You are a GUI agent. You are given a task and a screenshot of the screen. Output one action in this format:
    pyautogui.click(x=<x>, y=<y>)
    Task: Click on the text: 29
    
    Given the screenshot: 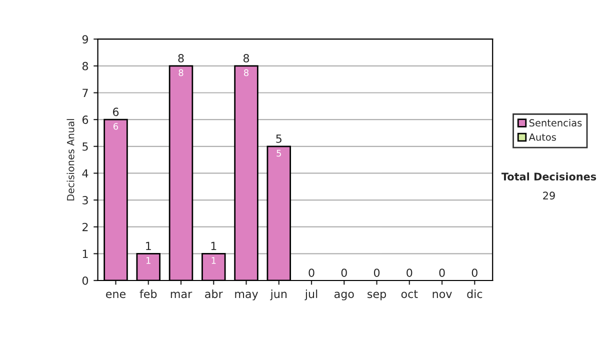 What is the action you would take?
    pyautogui.click(x=549, y=196)
    